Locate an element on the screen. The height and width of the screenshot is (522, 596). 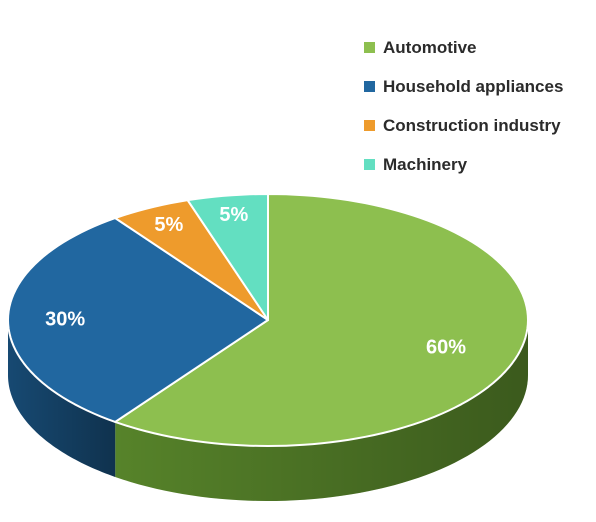
pie-slice-machinery is located at coordinates (227, 257).